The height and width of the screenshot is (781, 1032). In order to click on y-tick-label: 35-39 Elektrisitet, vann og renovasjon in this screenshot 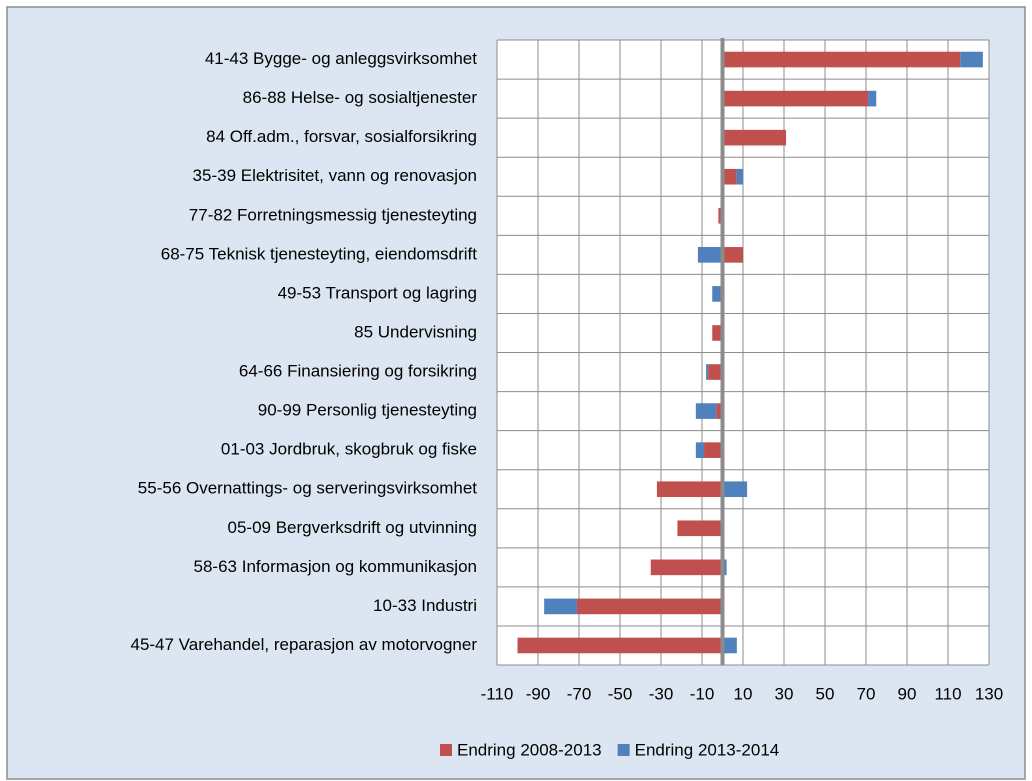, I will do `click(335, 175)`.